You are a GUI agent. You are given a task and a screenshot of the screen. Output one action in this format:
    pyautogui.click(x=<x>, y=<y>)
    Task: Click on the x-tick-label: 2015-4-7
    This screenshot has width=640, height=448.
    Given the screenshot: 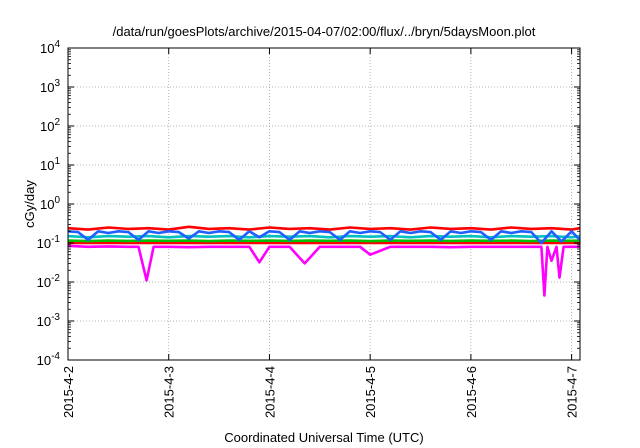 What is the action you would take?
    pyautogui.click(x=572, y=392)
    